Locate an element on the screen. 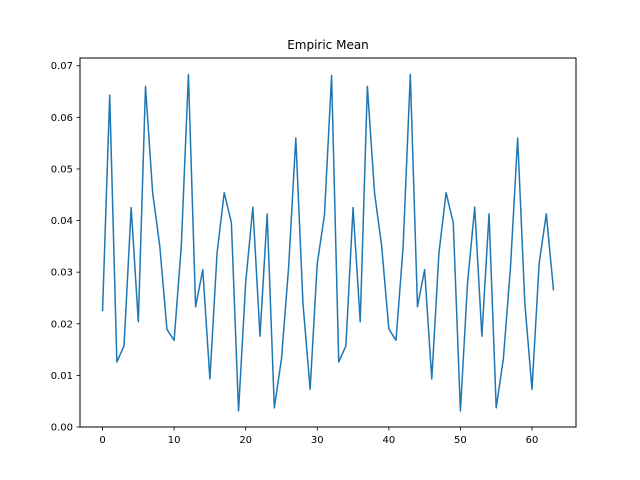 Image resolution: width=640 pixels, height=480 pixels. y-tick-label: 0.04 is located at coordinates (62, 221).